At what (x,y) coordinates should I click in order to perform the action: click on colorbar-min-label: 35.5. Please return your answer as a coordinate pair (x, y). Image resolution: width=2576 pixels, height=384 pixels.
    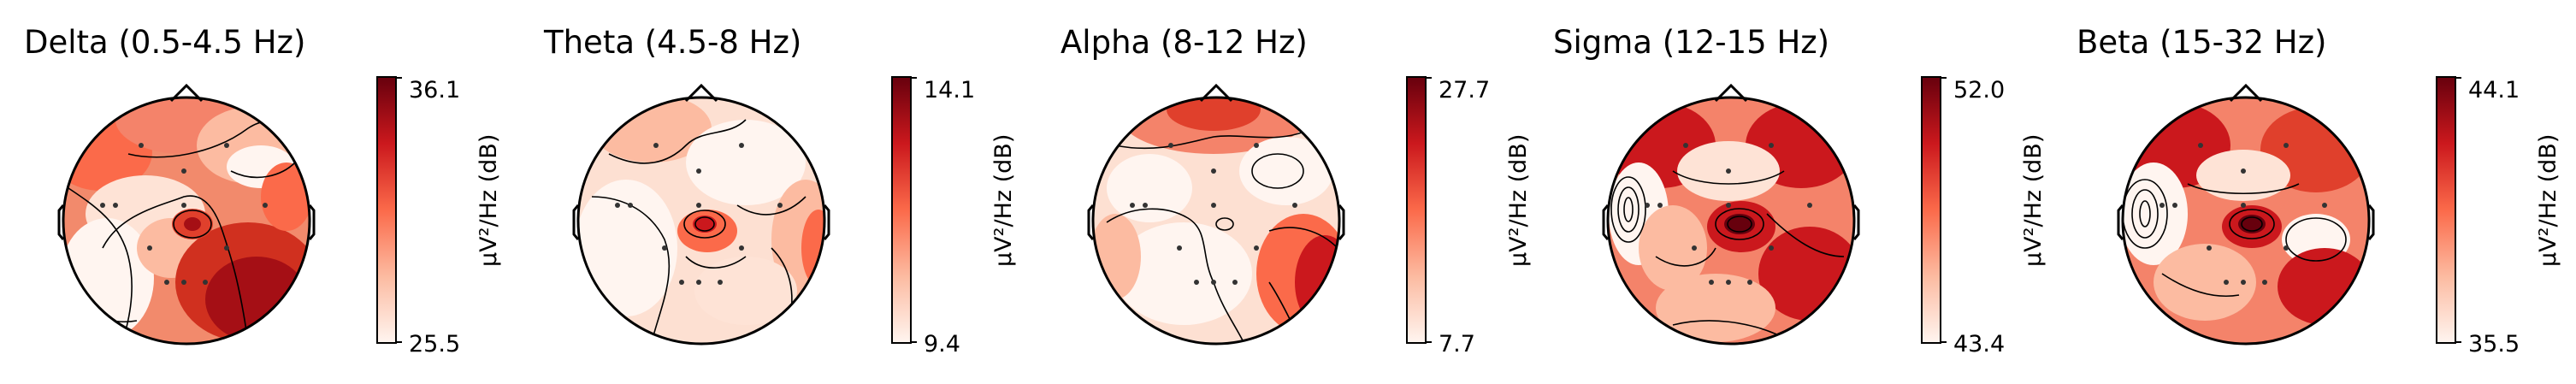
    Looking at the image, I should click on (2494, 344).